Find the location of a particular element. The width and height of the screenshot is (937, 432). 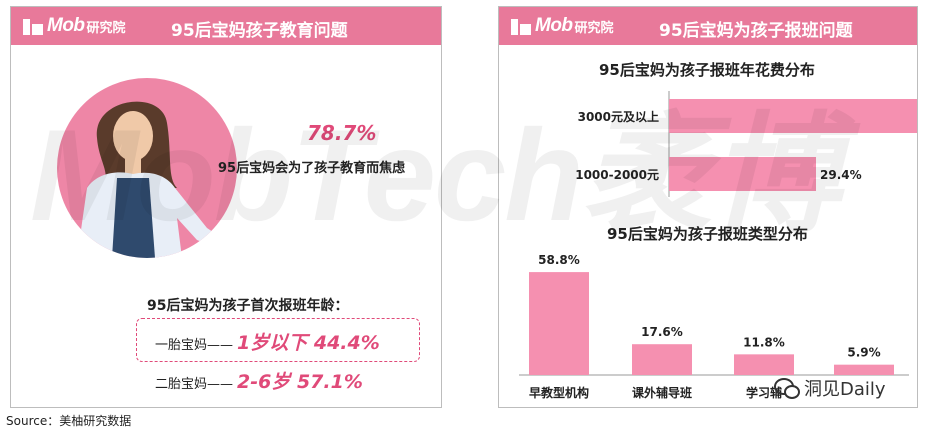

spending-chart-title: 95后宝妈为孩子报班年花费分布 is located at coordinates (707, 70).